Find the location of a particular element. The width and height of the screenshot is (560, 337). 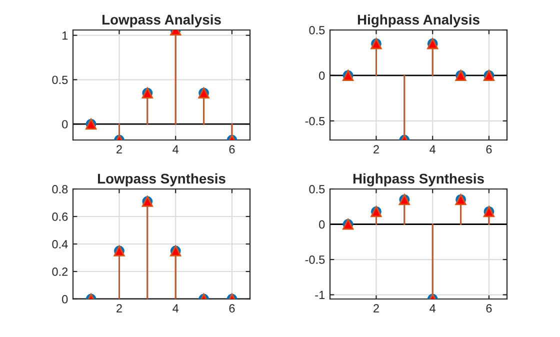

chart-title: Lowpass Analysis is located at coordinates (161, 21).